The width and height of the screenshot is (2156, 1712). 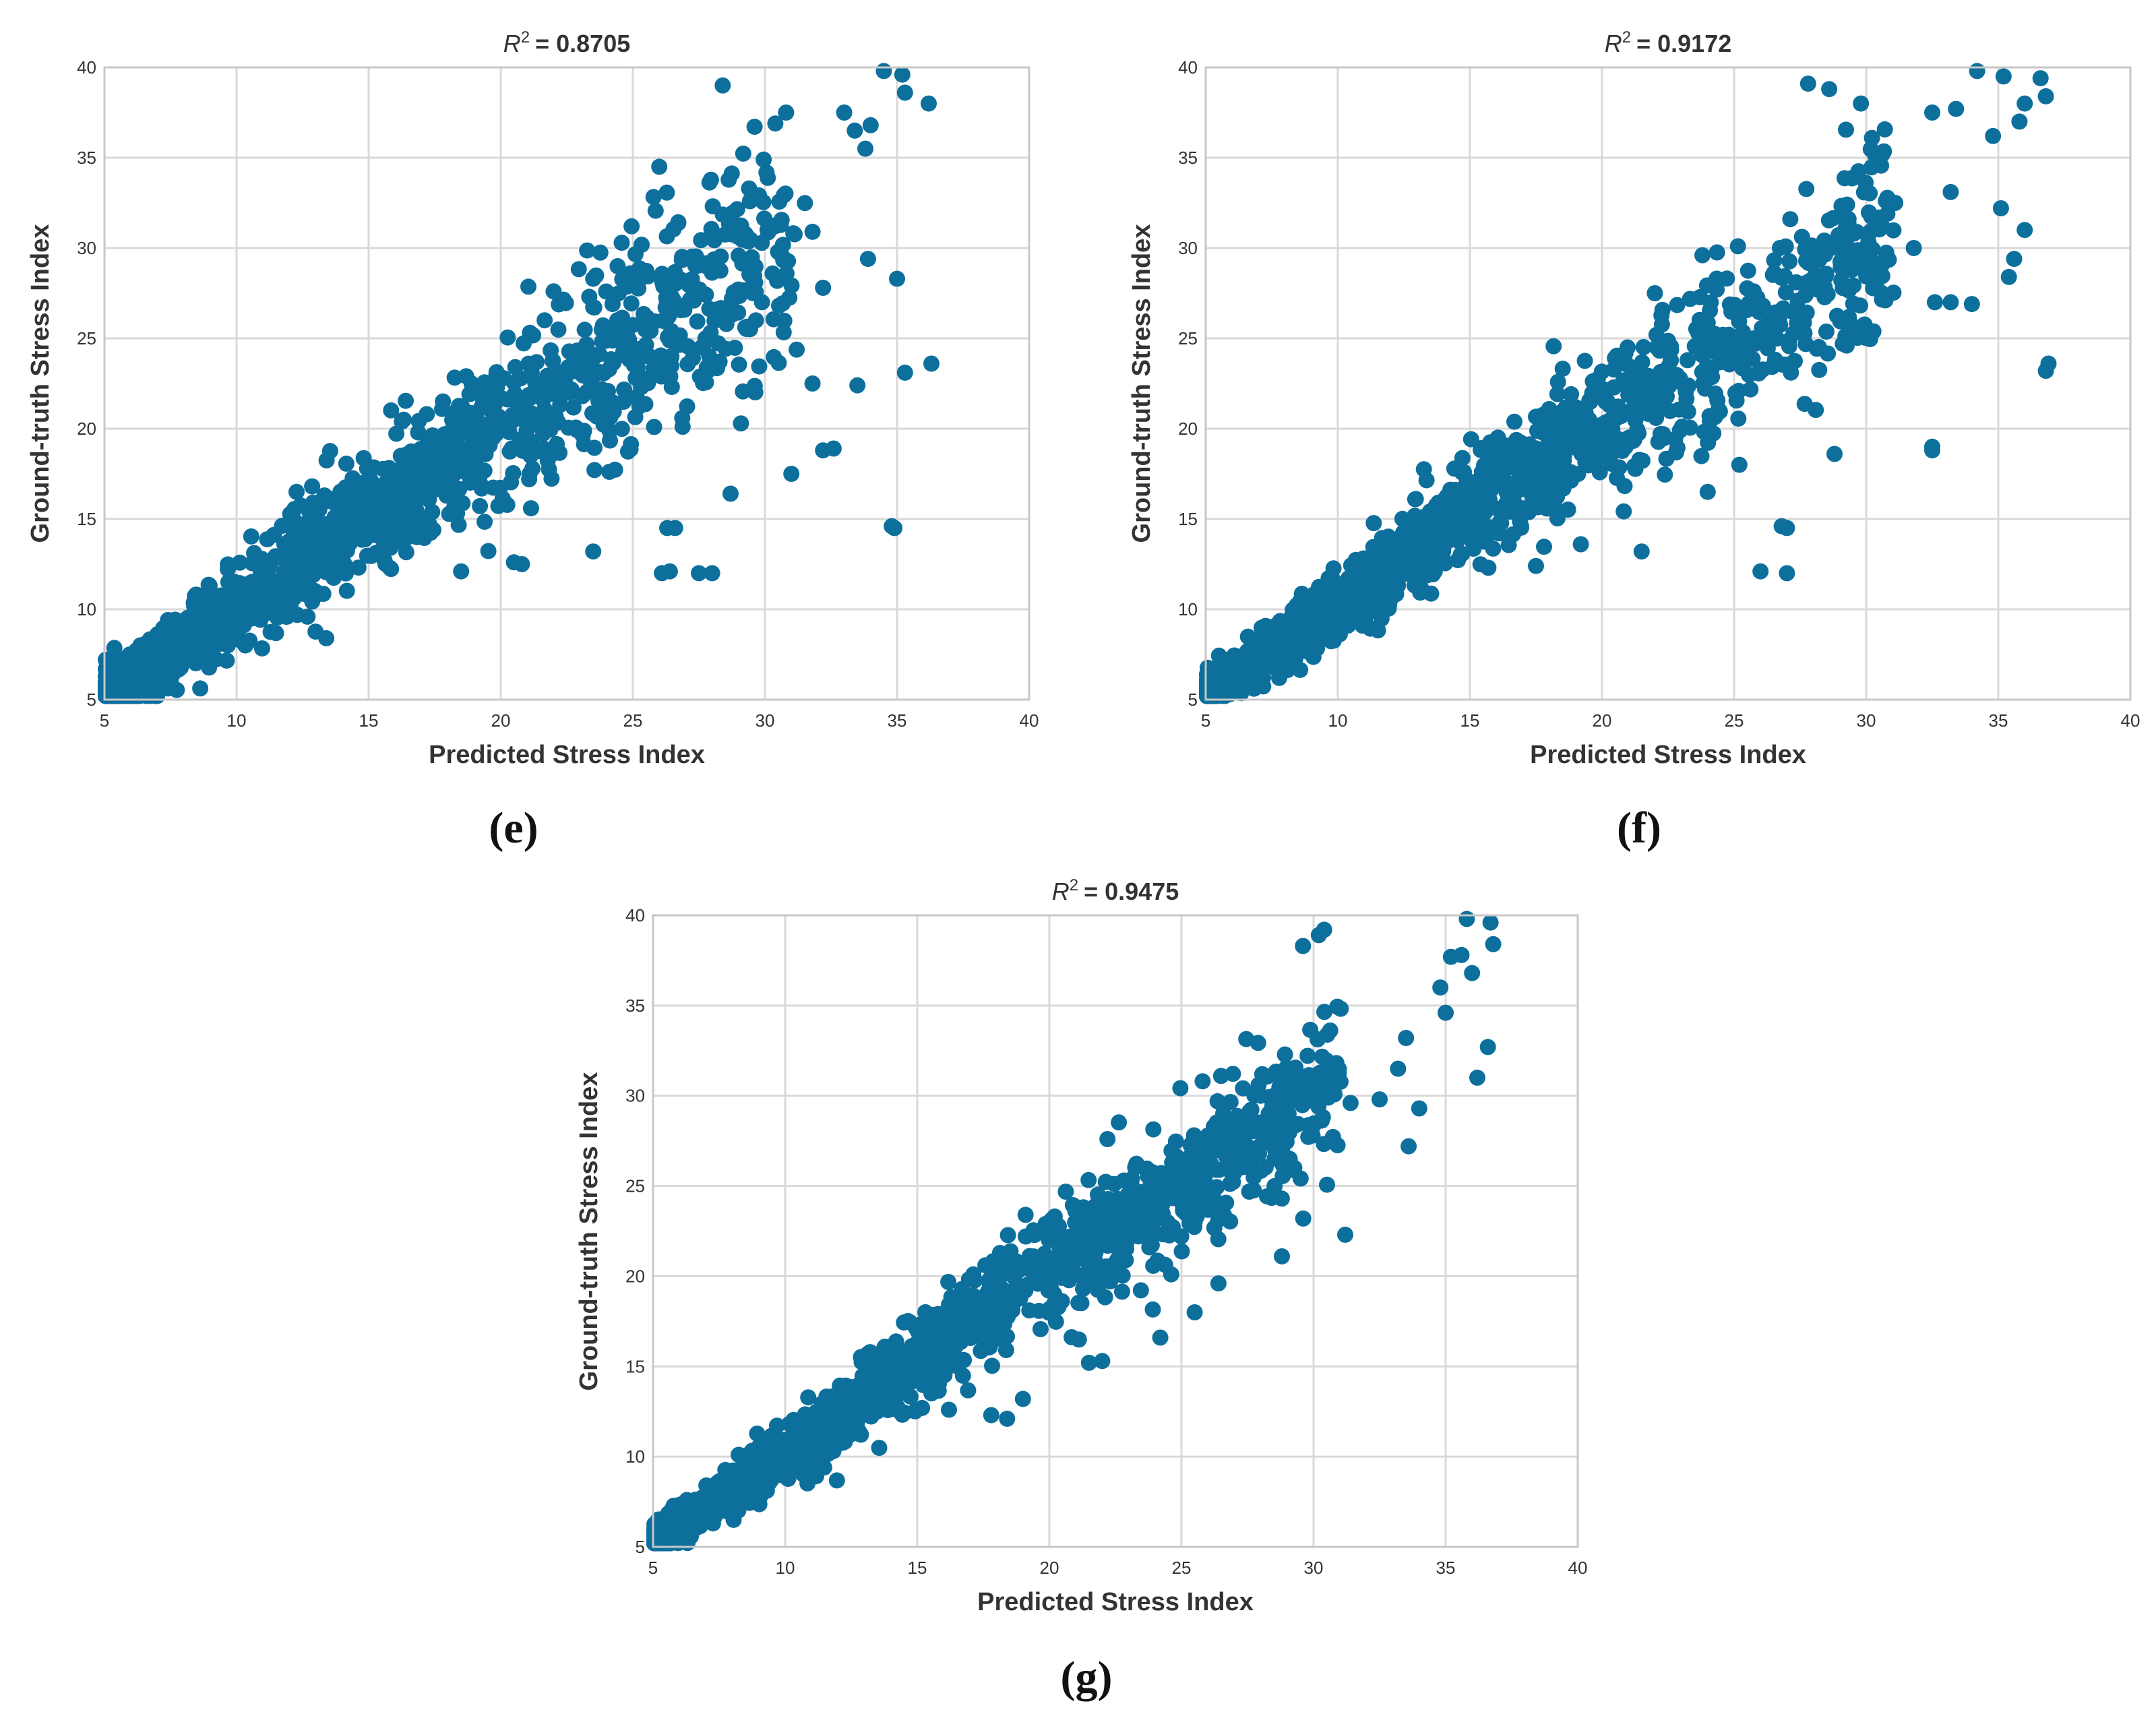 What do you see at coordinates (1205, 721) in the screenshot?
I see `x-tick-label: 5` at bounding box center [1205, 721].